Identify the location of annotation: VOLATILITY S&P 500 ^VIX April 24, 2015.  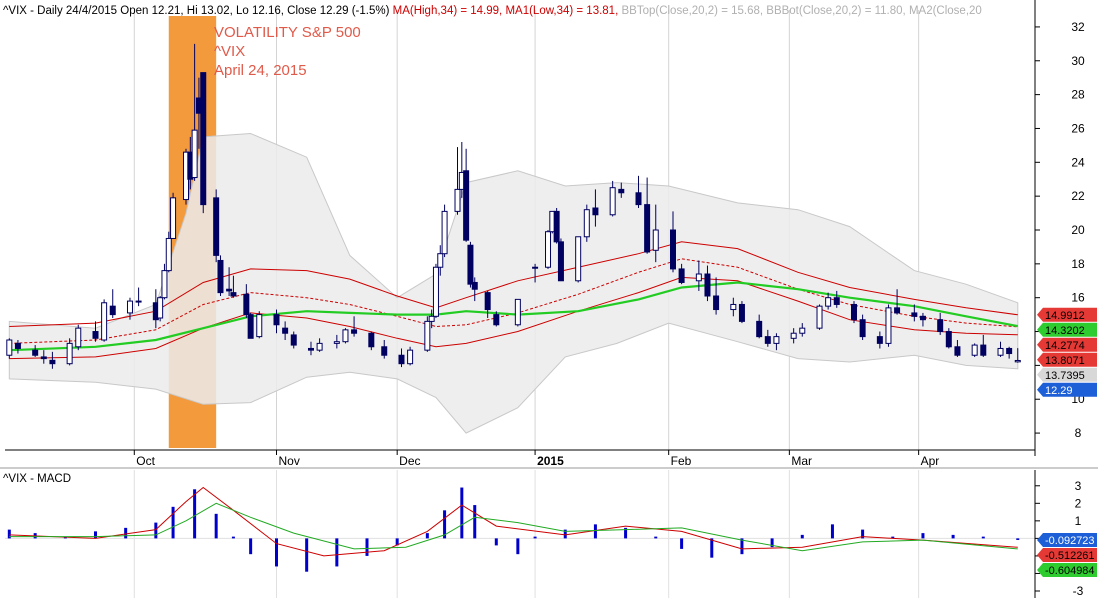
(287, 51).